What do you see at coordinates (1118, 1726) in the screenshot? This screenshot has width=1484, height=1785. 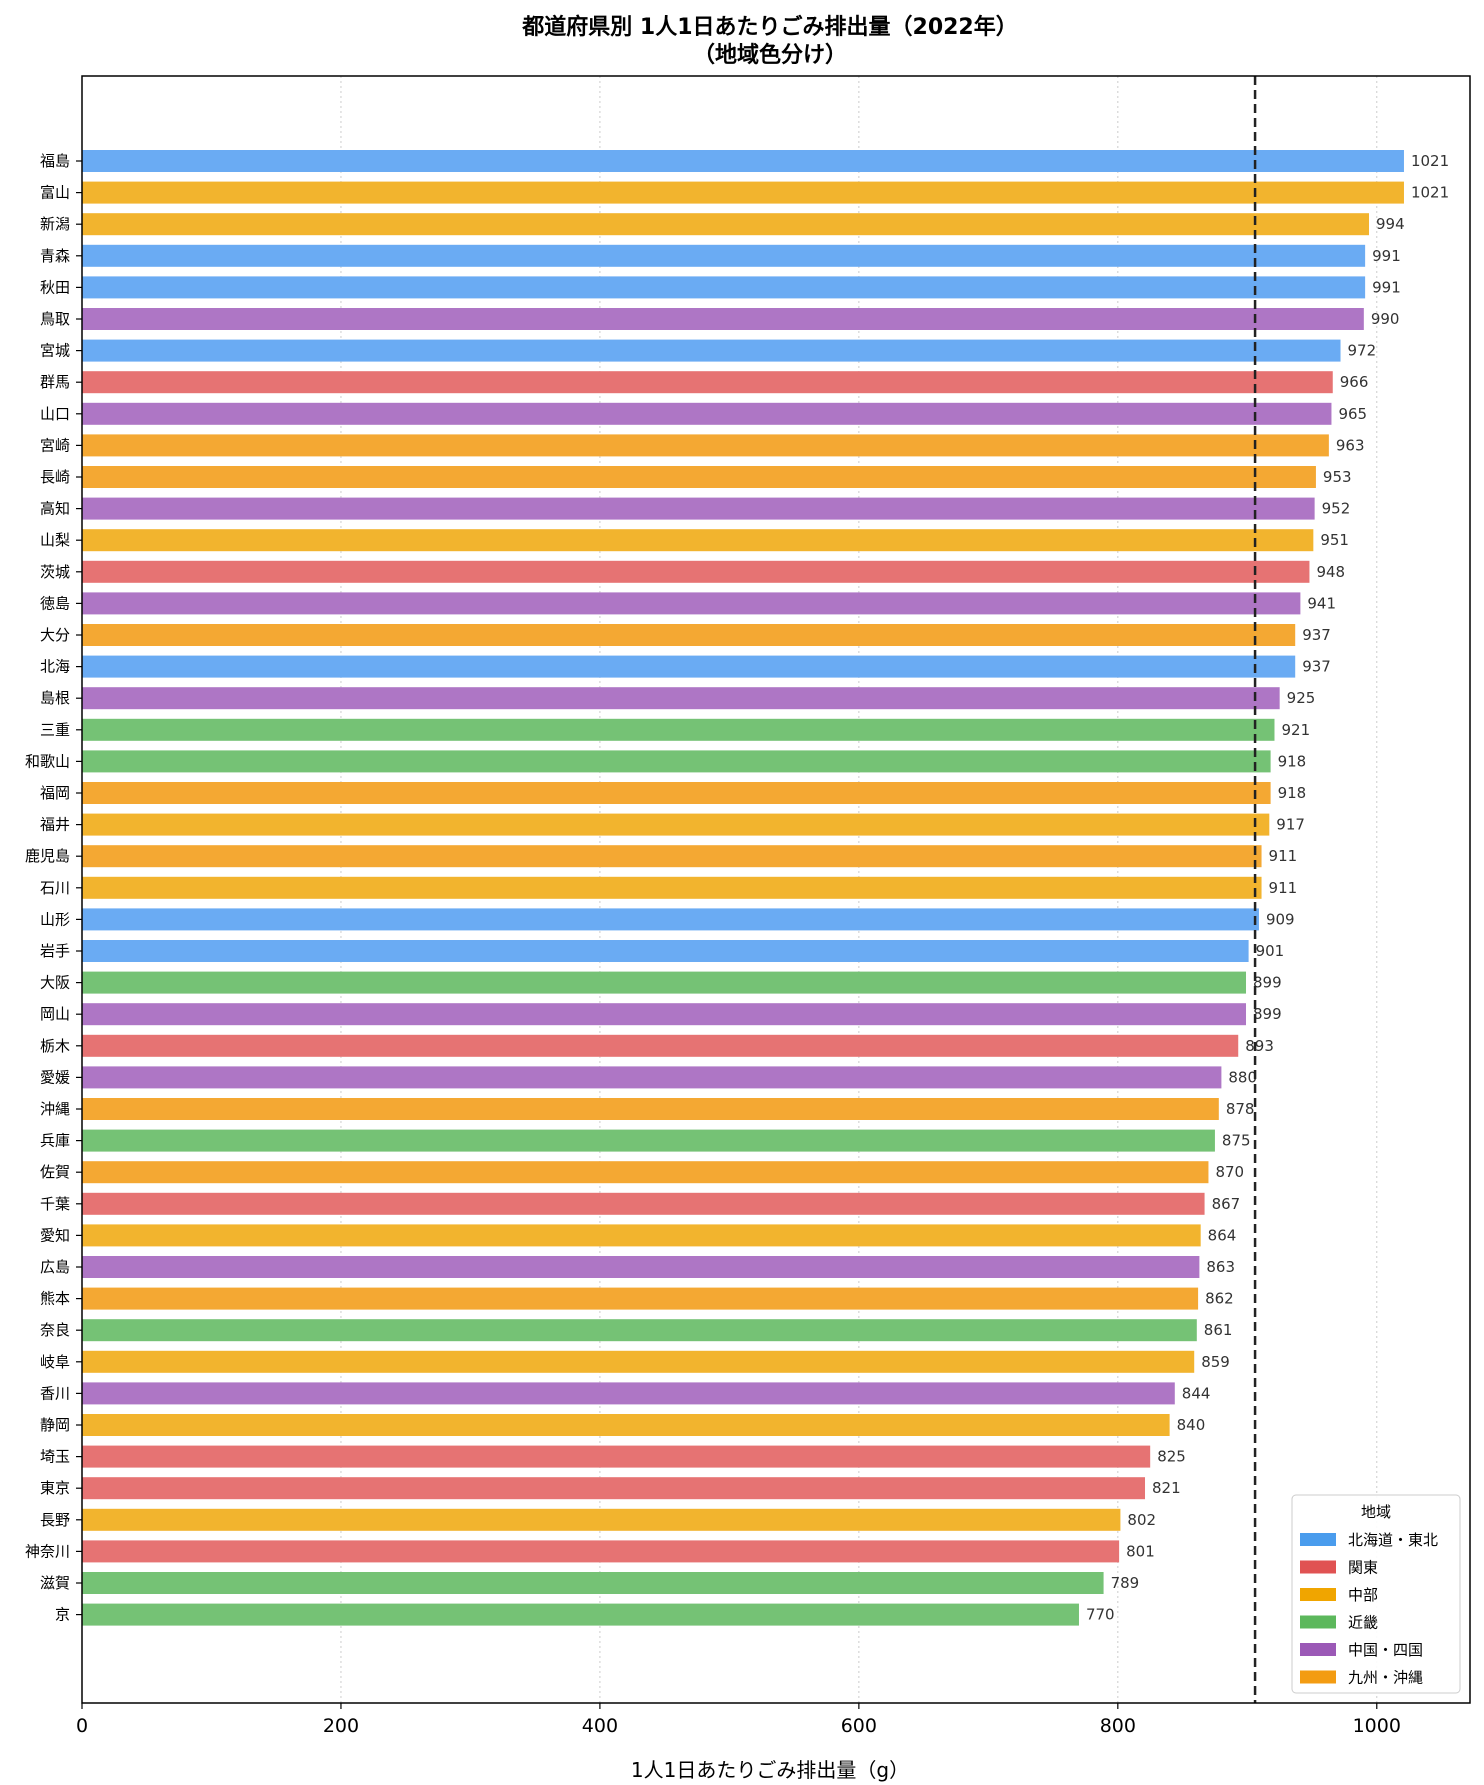 I see `x-tick-label: 800` at bounding box center [1118, 1726].